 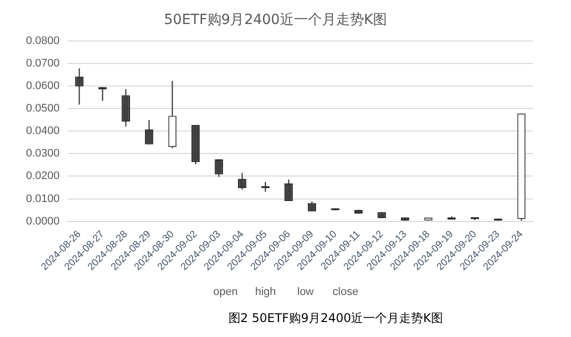 What do you see at coordinates (43, 221) in the screenshot?
I see `y-tick-label: 0.0000` at bounding box center [43, 221].